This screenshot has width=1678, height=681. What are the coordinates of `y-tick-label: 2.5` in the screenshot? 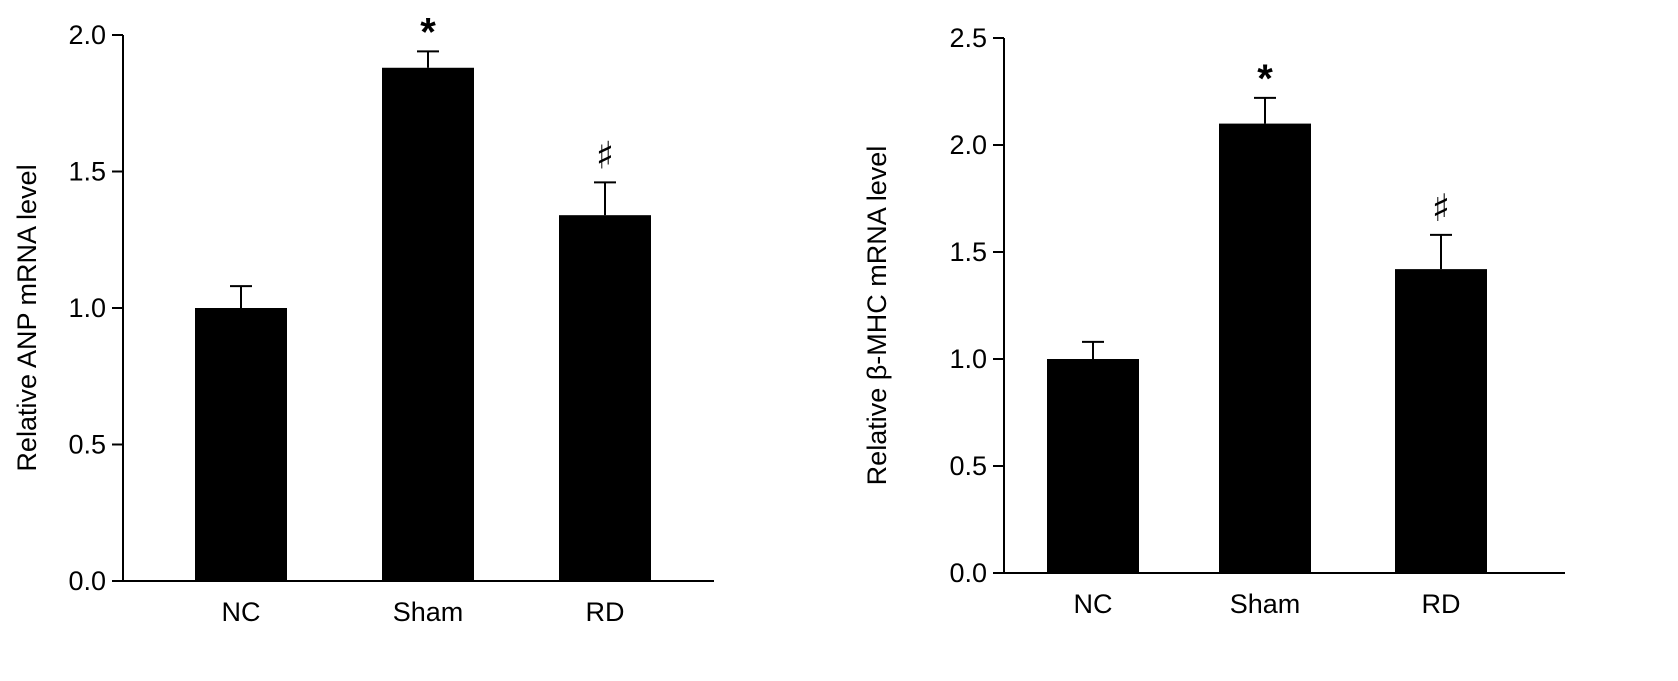 It's located at (968, 38).